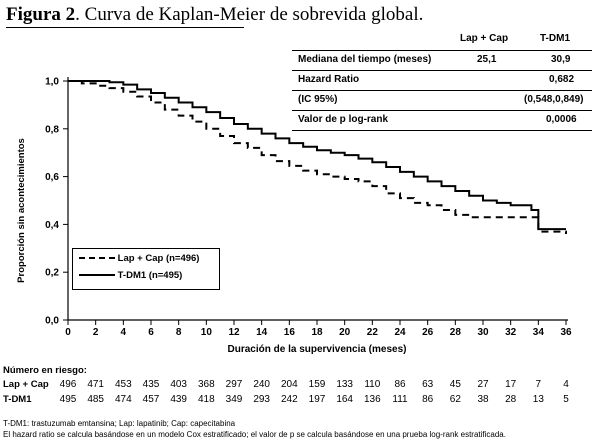  I want to click on risk-value-tdm1: 111, so click(400, 399).